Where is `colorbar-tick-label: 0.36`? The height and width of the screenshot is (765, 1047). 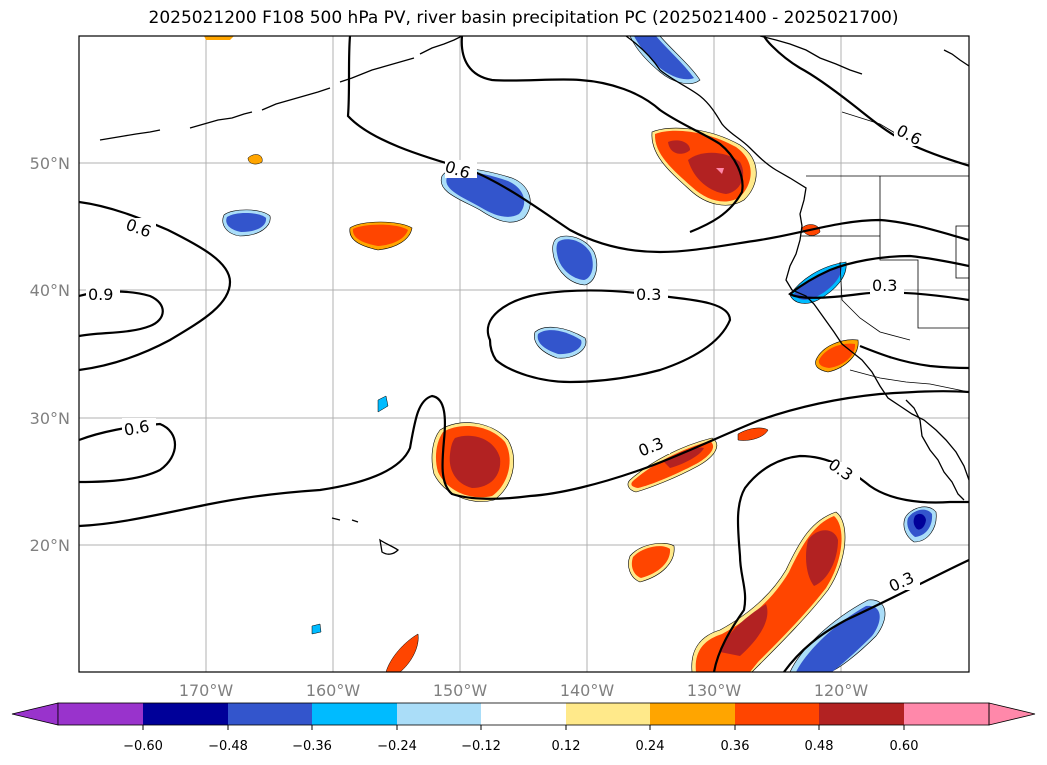
colorbar-tick-label: 0.36 is located at coordinates (735, 746).